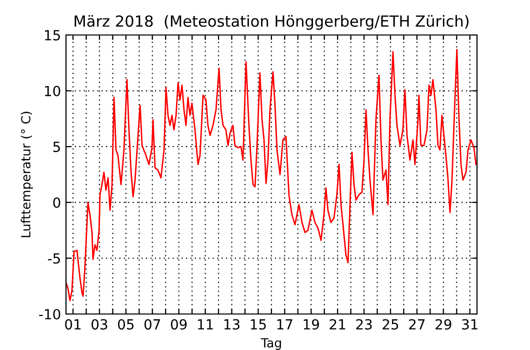 The width and height of the screenshot is (530, 350). I want to click on x-tick-label: 05, so click(126, 324).